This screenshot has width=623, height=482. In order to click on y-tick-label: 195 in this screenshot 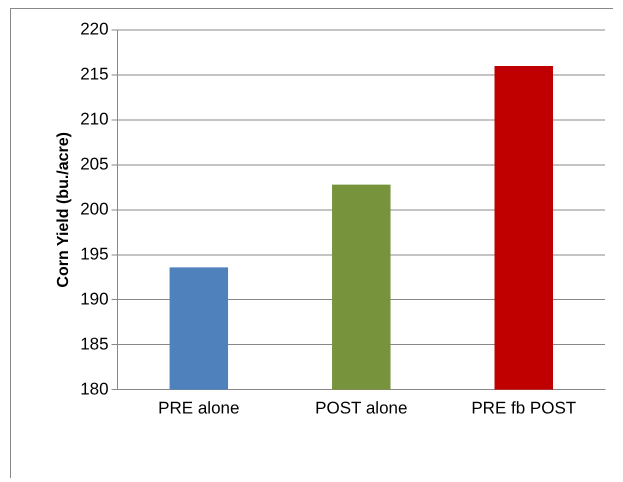, I will do `click(94, 254)`.